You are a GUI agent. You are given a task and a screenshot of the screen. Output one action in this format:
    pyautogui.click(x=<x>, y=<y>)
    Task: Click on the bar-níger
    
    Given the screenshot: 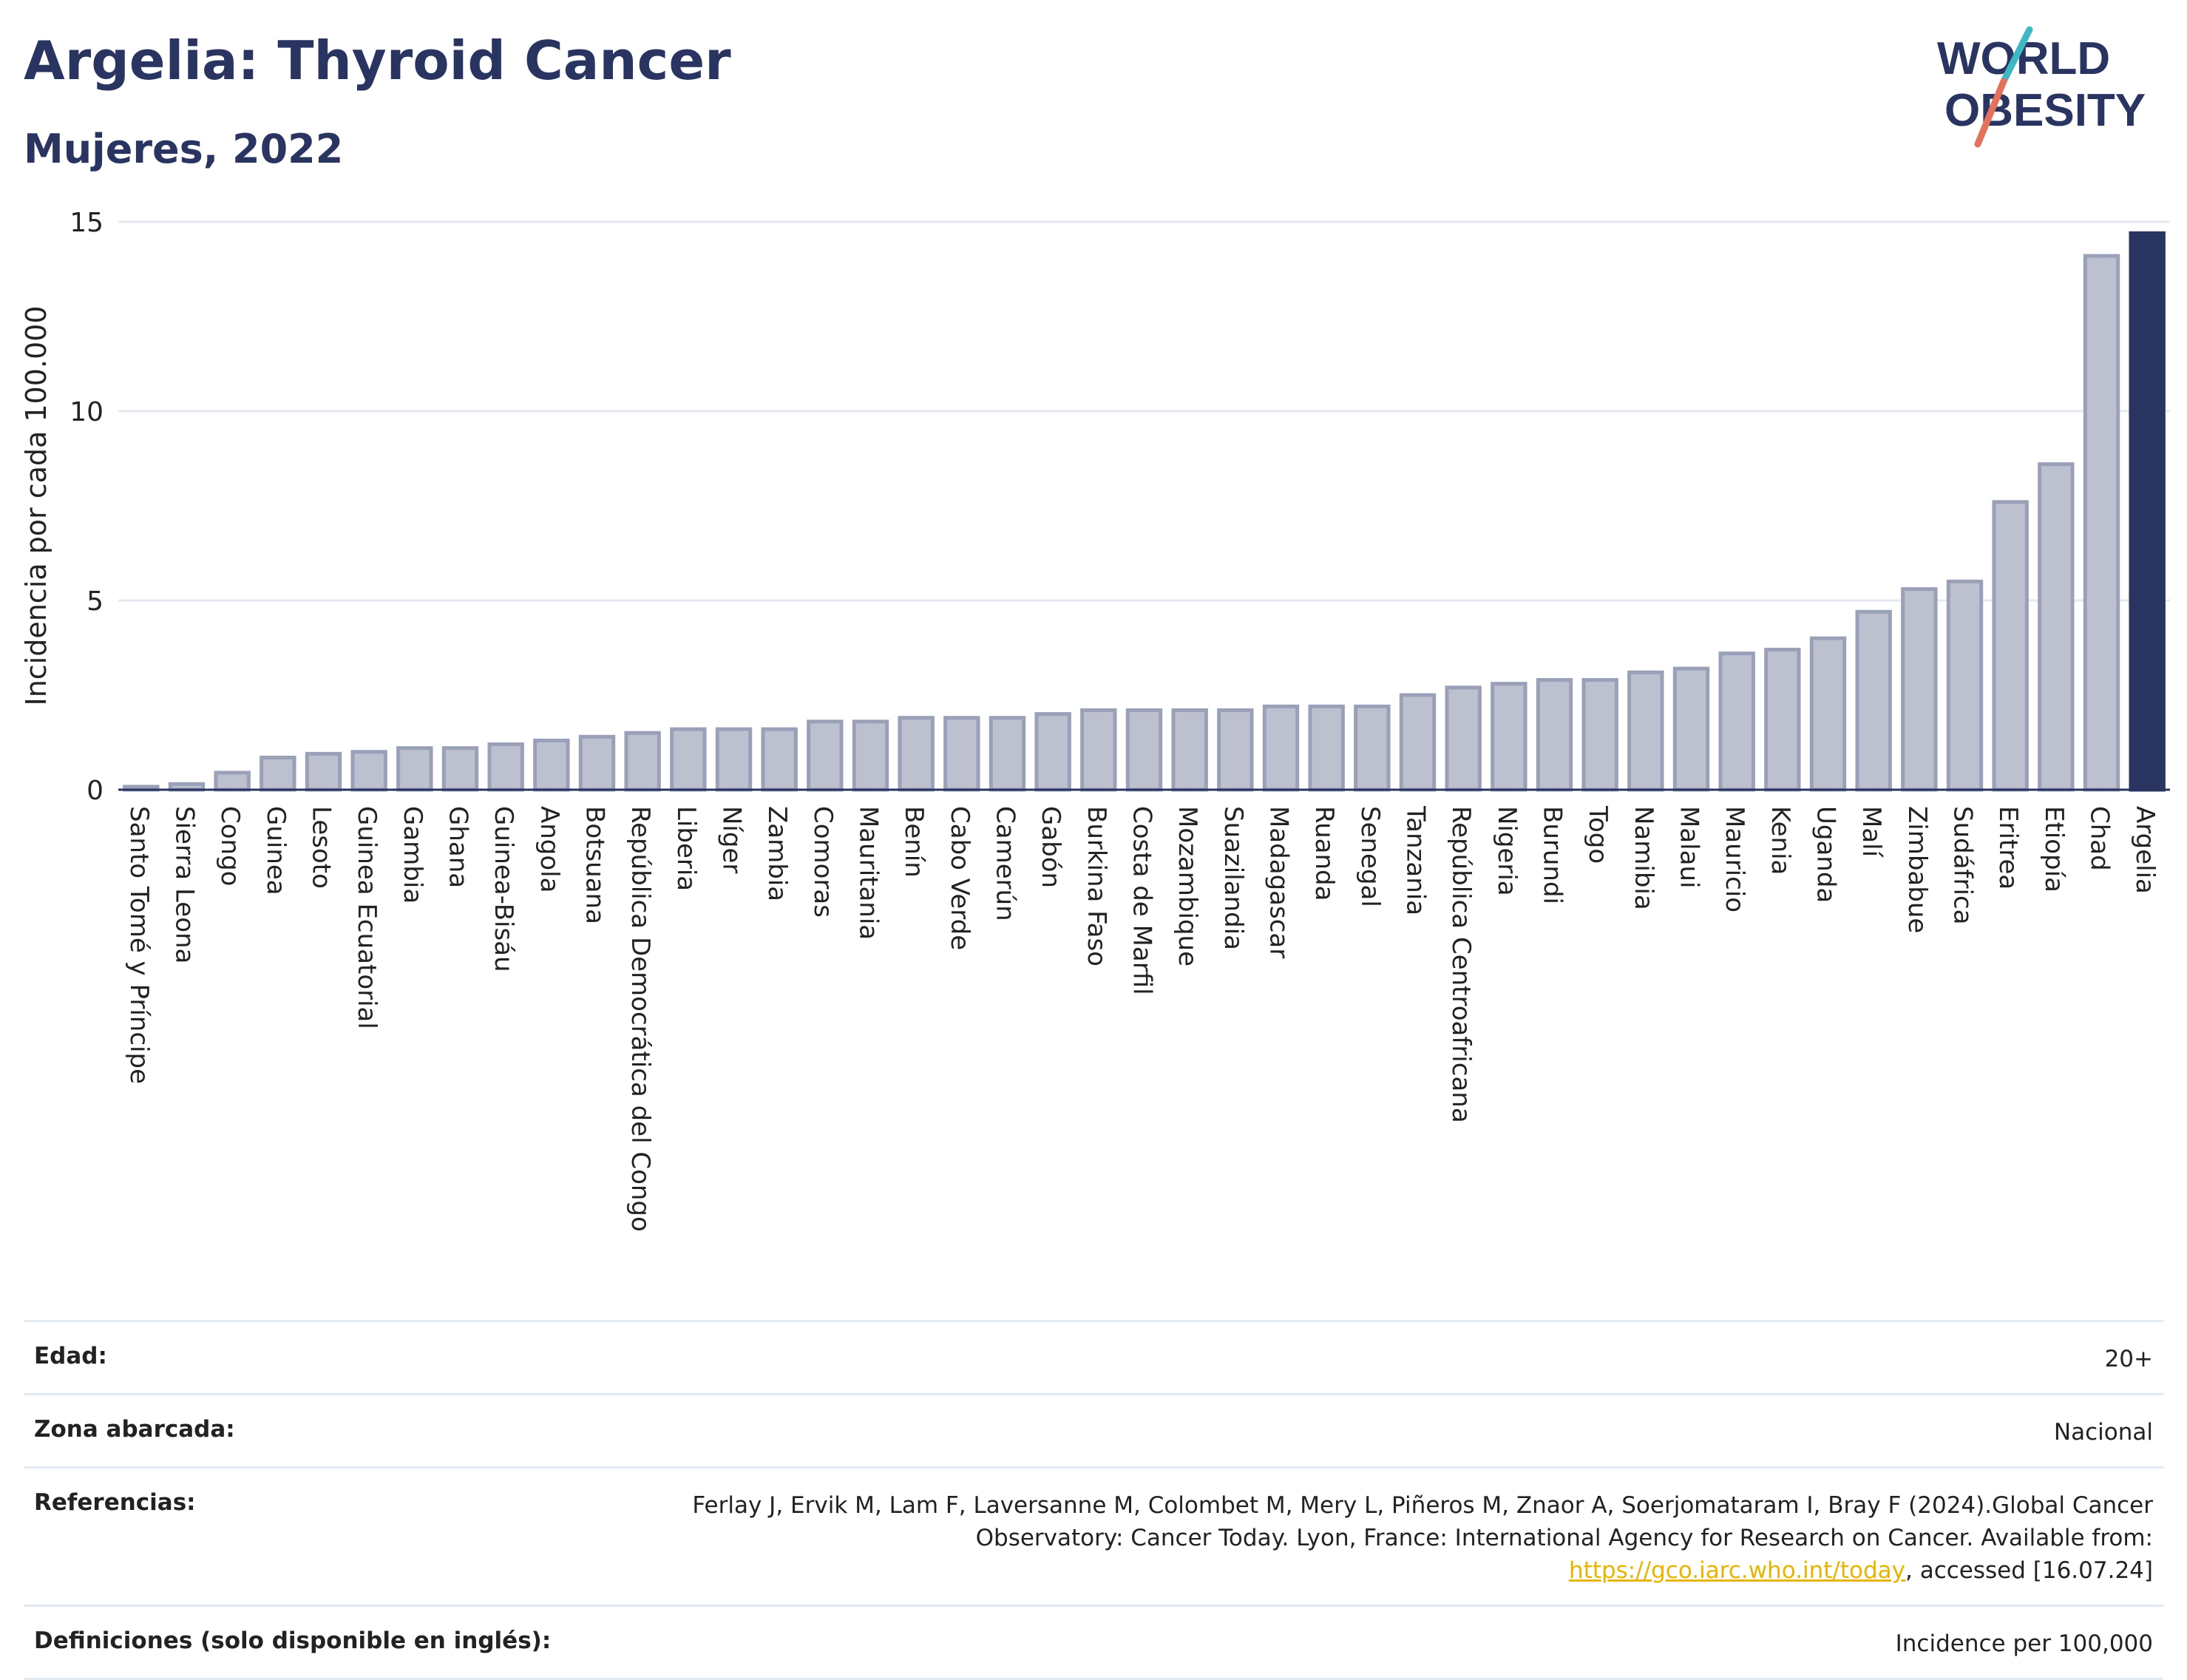 What is the action you would take?
    pyautogui.click(x=734, y=760)
    